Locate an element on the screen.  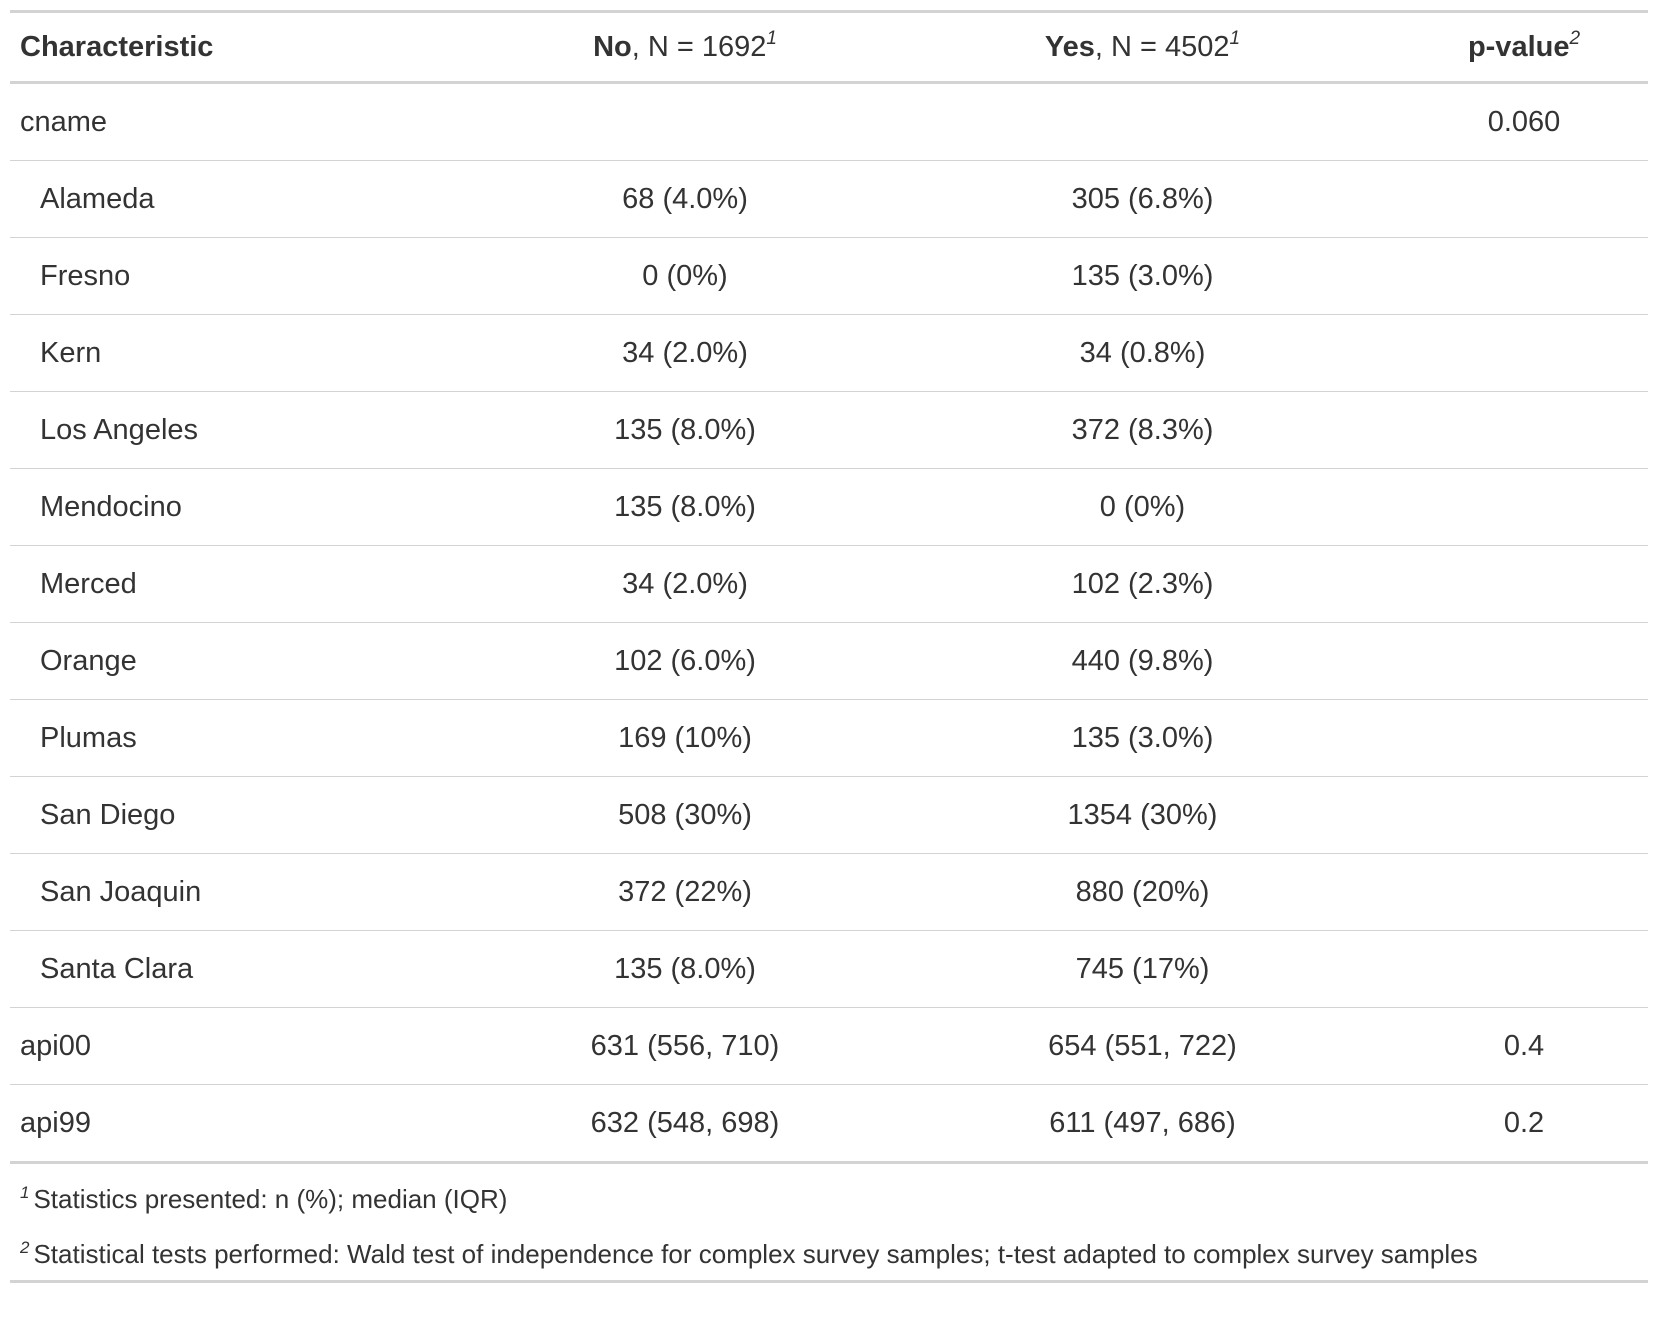
cell-pvalue: 0.2 is located at coordinates (1524, 1123).